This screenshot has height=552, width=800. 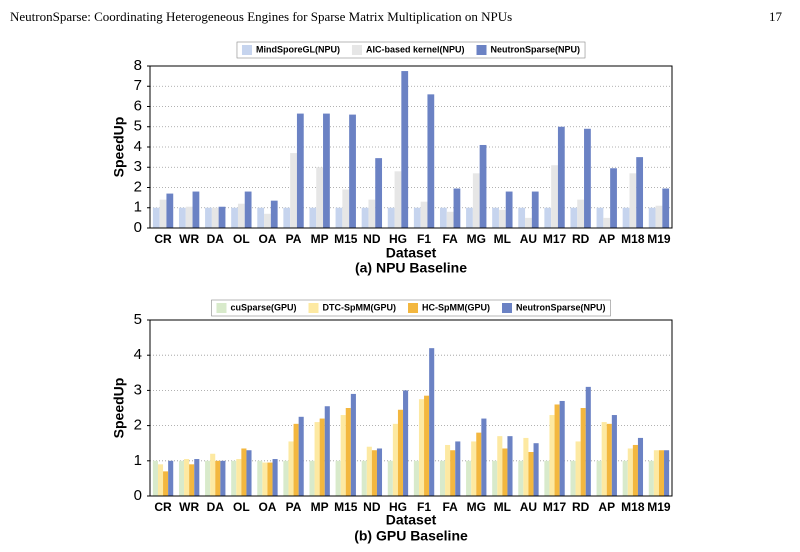 What do you see at coordinates (163, 239) in the screenshot?
I see `x-tick-label: CR` at bounding box center [163, 239].